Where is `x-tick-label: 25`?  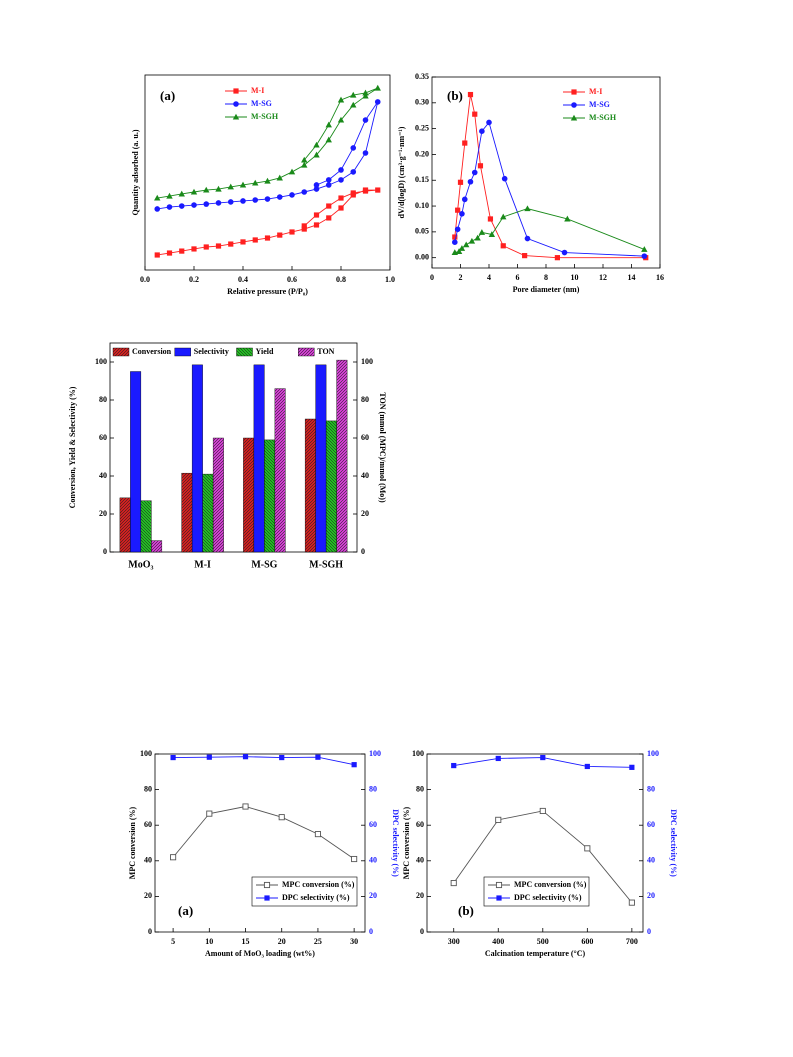 x-tick-label: 25 is located at coordinates (318, 941).